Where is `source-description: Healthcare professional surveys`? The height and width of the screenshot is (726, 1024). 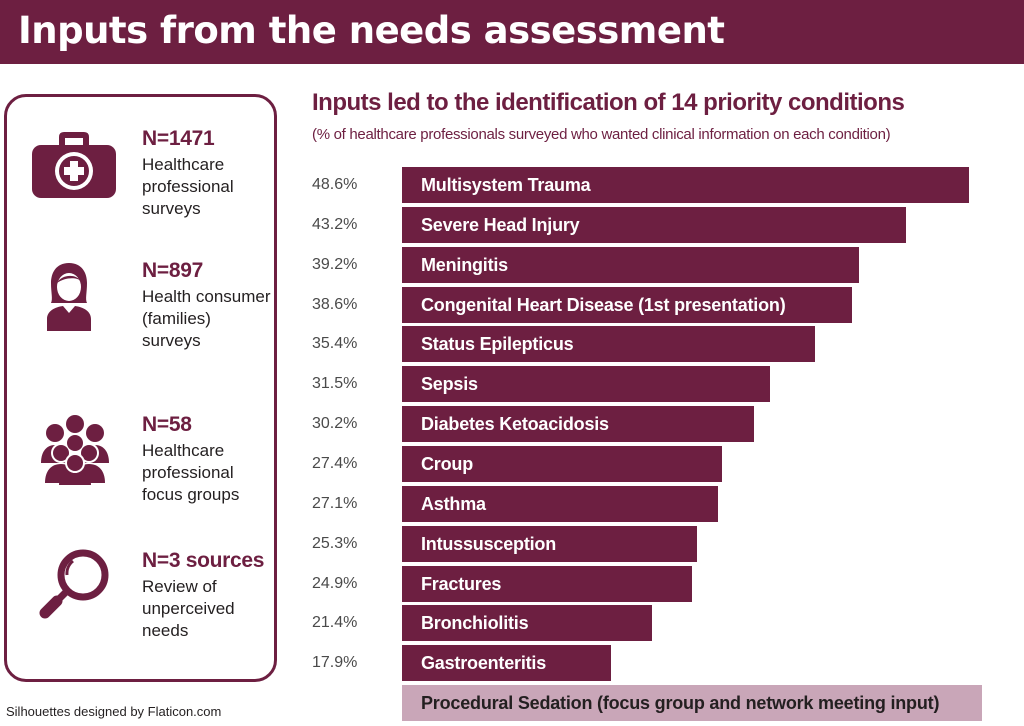
source-description: Healthcare professional surveys is located at coordinates (188, 186).